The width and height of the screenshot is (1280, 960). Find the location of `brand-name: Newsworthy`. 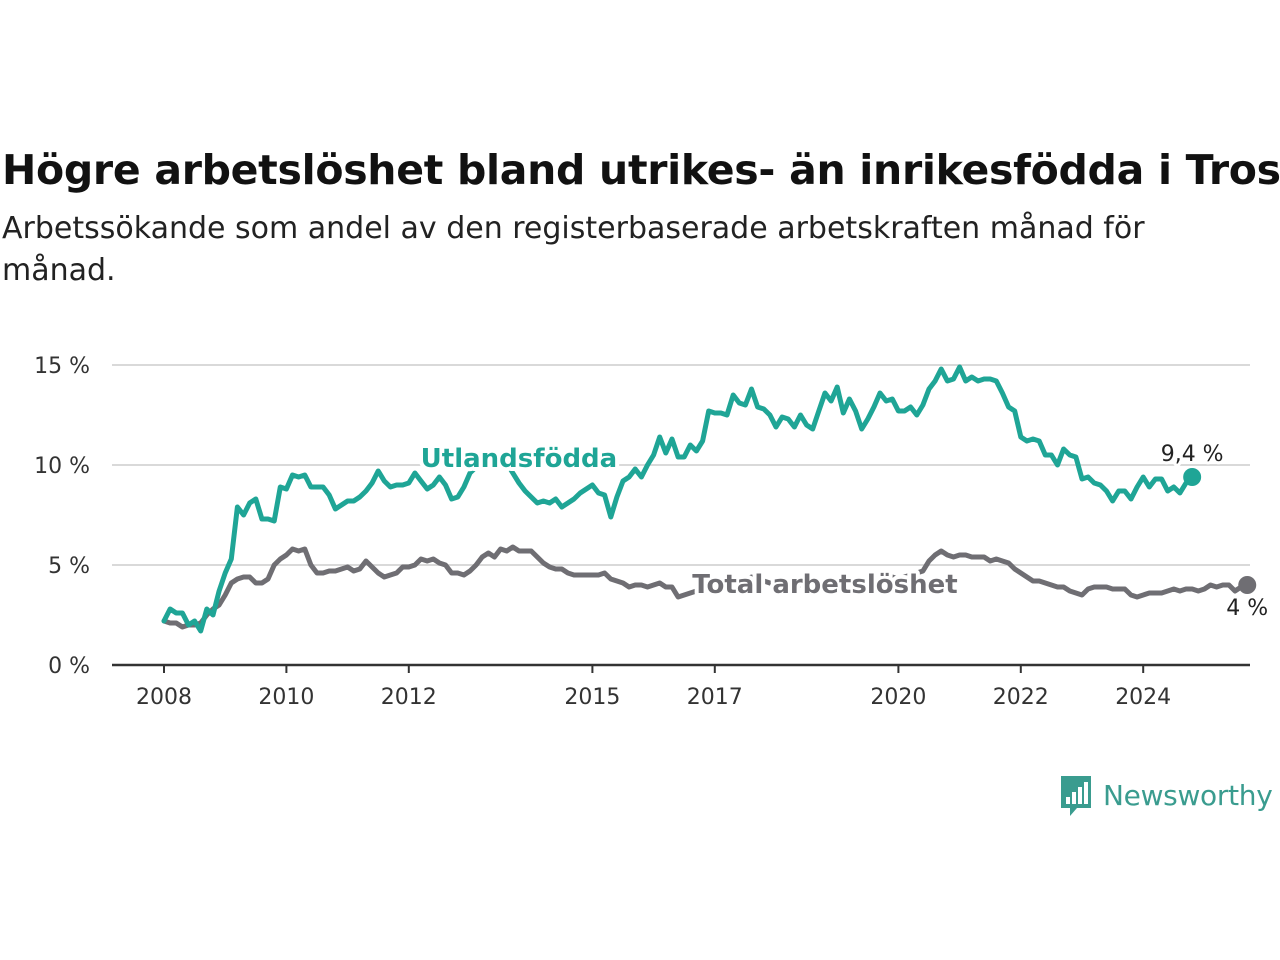

brand-name: Newsworthy is located at coordinates (1188, 795).